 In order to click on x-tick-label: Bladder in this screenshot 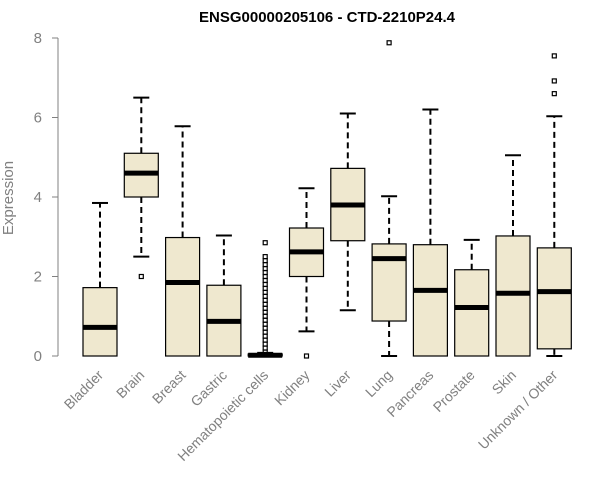, I will do `click(84, 390)`.